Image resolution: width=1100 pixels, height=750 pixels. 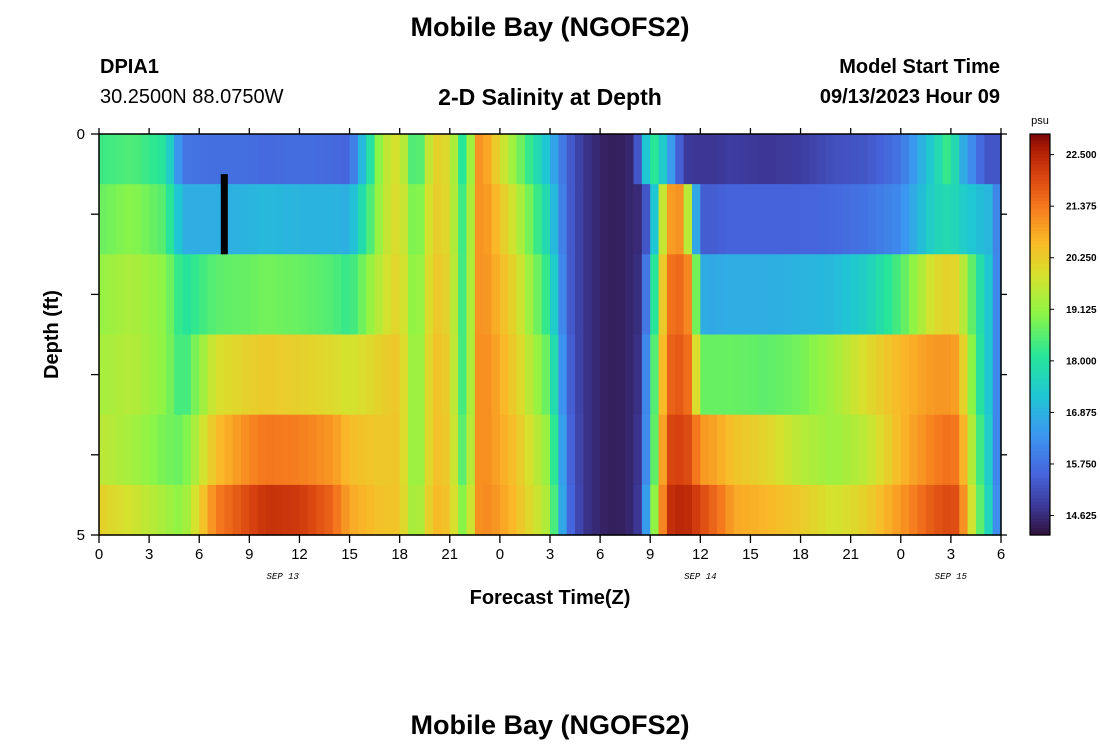 I want to click on x-tick-label: 15, so click(x=750, y=554).